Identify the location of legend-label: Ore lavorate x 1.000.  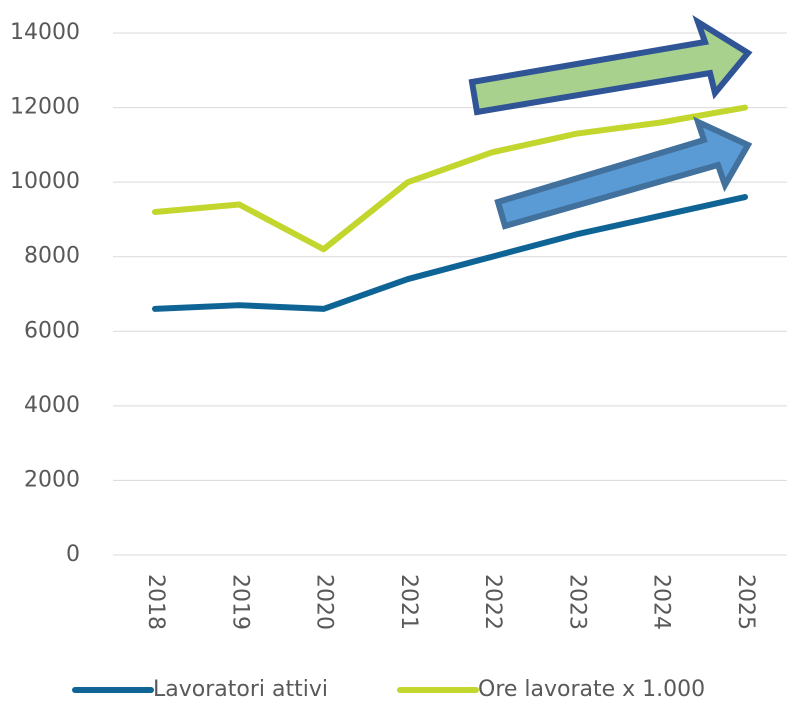
(591, 689).